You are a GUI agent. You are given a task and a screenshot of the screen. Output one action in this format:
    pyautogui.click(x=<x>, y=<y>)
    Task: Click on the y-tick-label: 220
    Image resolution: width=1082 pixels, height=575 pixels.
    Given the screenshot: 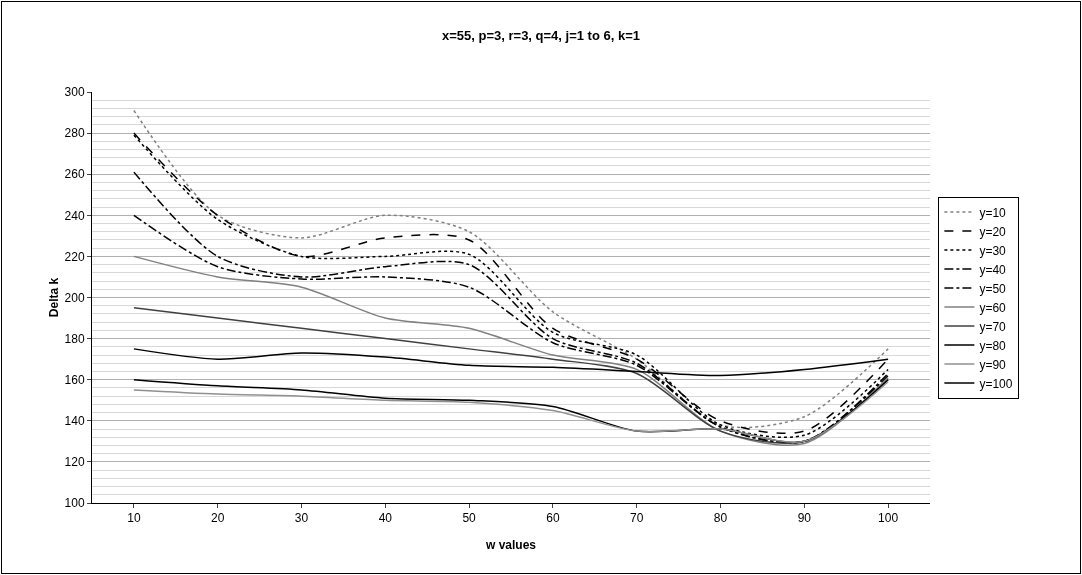 What is the action you would take?
    pyautogui.click(x=74, y=256)
    